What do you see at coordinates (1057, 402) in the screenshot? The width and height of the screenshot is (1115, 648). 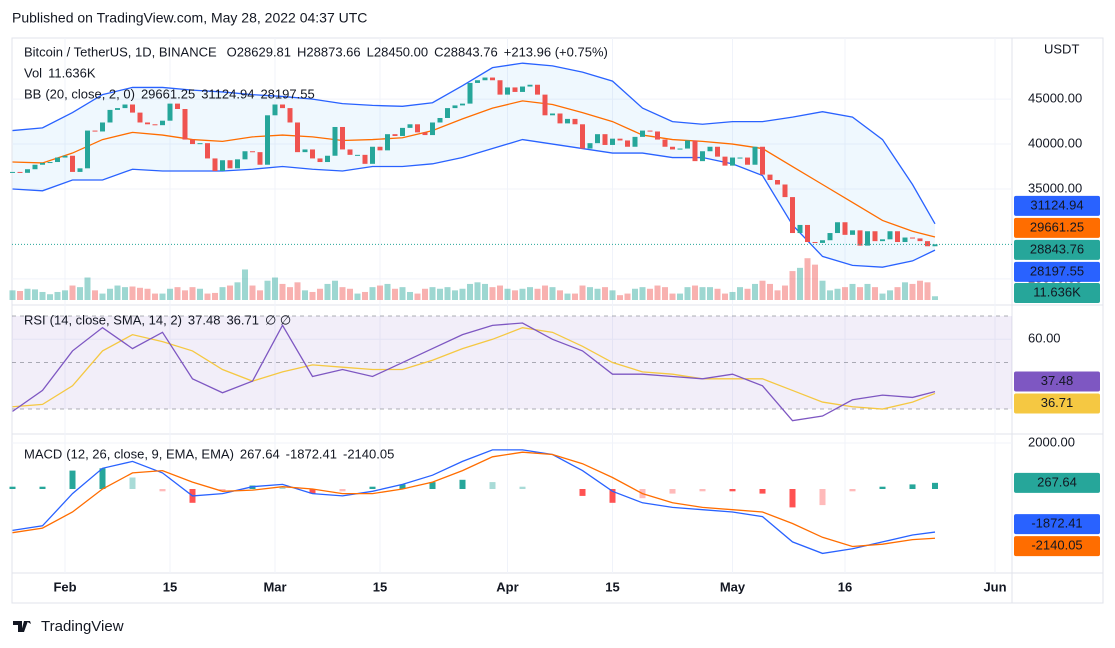 I see `price-badge-label: 36.71` at bounding box center [1057, 402].